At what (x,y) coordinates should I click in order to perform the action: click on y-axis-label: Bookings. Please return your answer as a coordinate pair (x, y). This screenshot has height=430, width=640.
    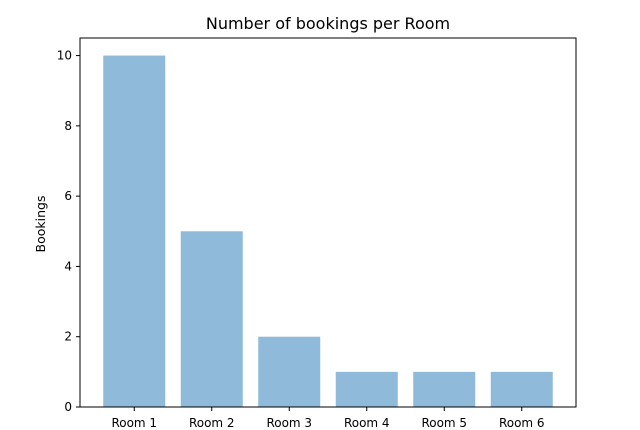
    Looking at the image, I should click on (40, 224).